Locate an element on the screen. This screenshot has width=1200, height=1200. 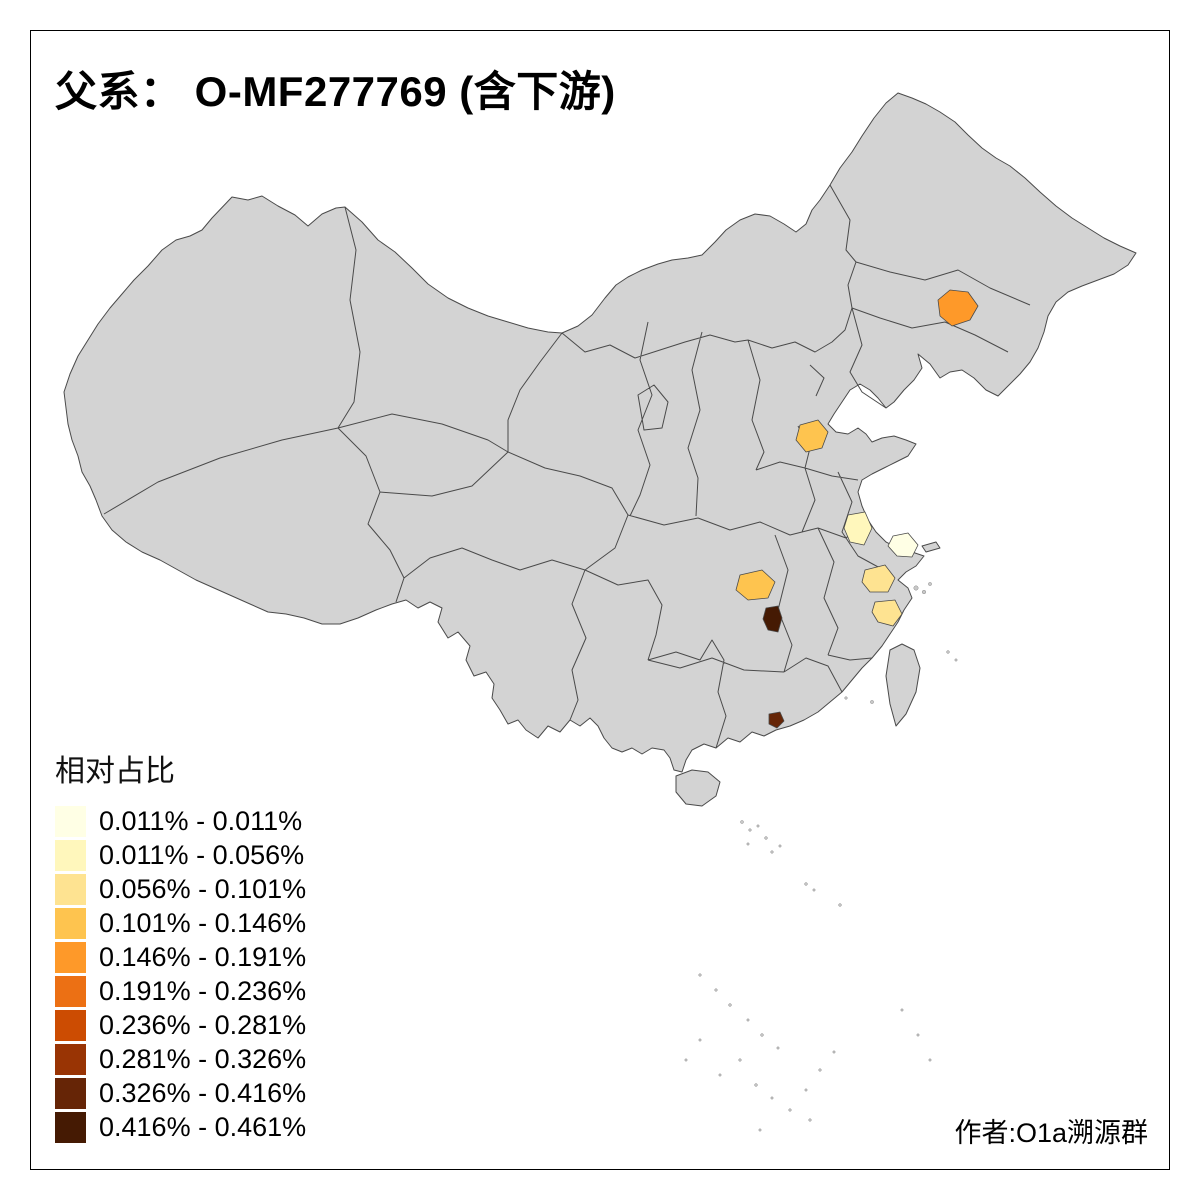
legend-label: 0.326% - 0.416% is located at coordinates (203, 1093).